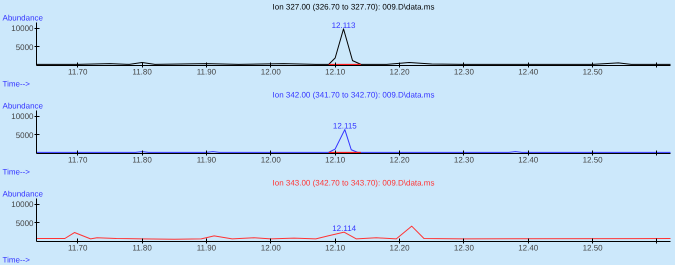 This screenshot has width=675, height=265. I want to click on chart-title: Ion 342.00 (341.70 to 342.70): 009.D\data.ms, so click(353, 95).